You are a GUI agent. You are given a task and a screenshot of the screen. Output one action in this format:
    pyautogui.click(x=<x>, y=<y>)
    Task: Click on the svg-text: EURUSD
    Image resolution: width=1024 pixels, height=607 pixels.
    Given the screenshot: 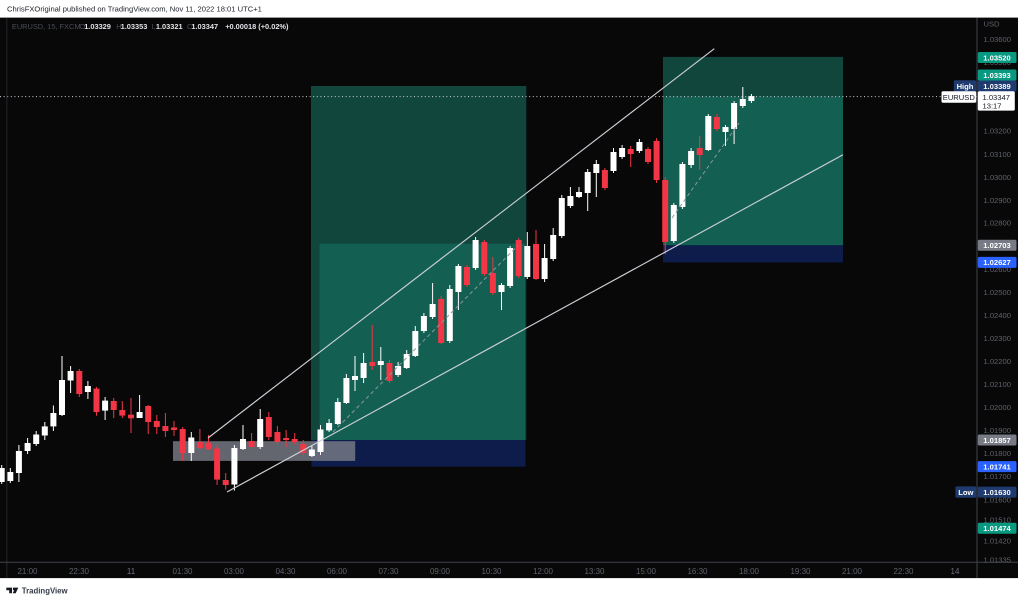 What is the action you would take?
    pyautogui.click(x=959, y=97)
    